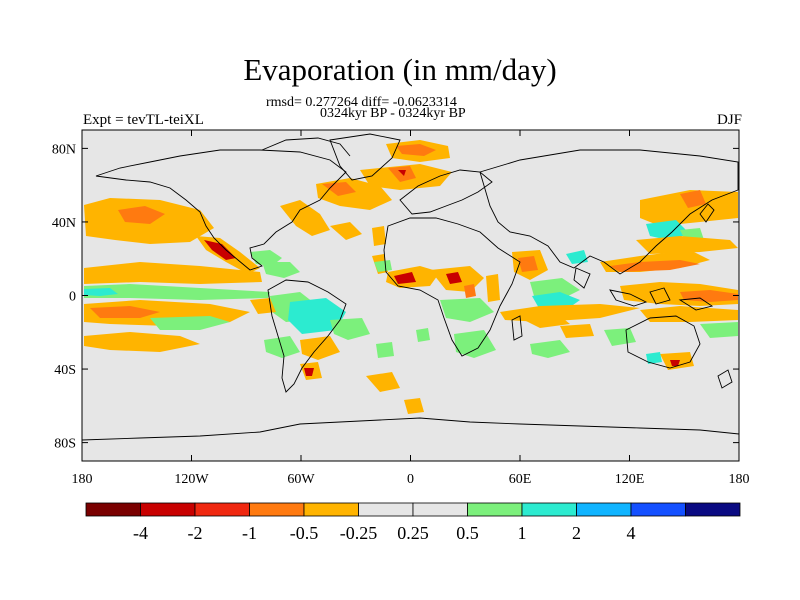 The width and height of the screenshot is (800, 600). I want to click on coast-asia, so click(609, 212).